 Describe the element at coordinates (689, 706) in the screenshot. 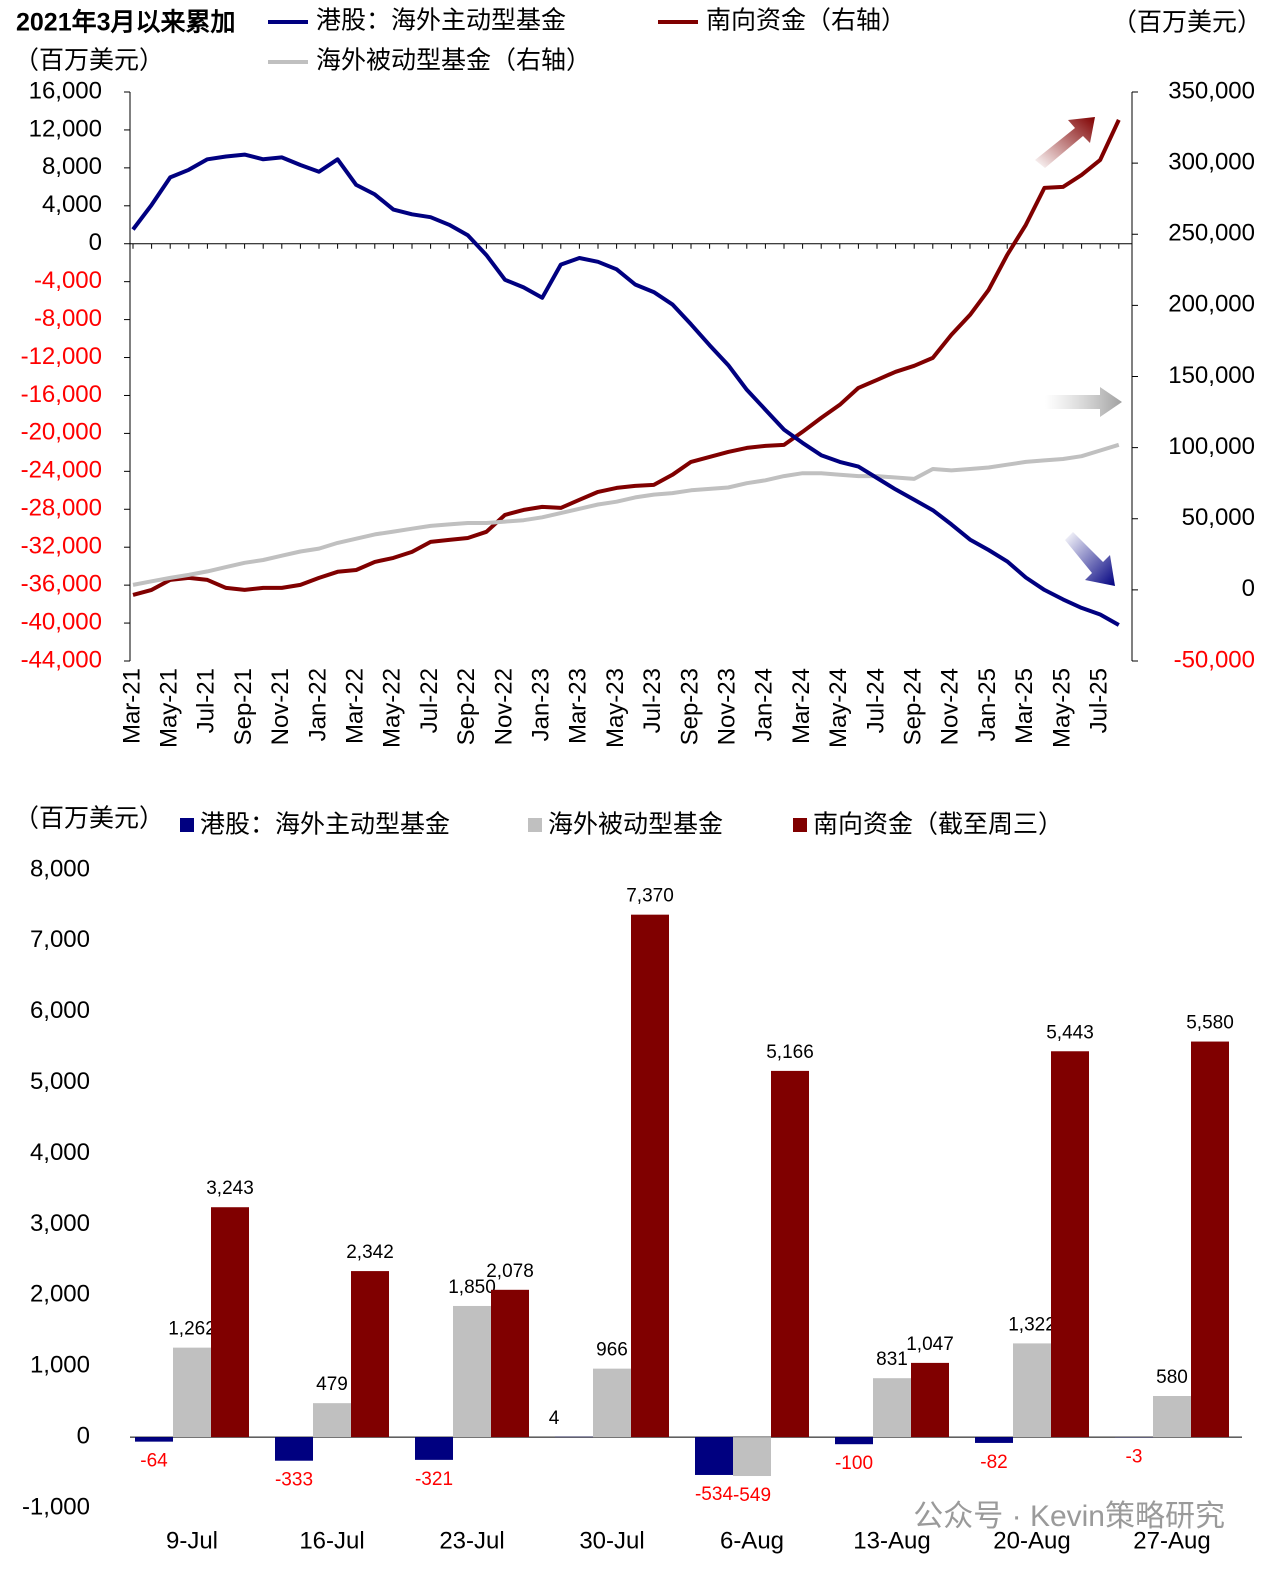

I see `x-tick-label: Sep-23` at that location.